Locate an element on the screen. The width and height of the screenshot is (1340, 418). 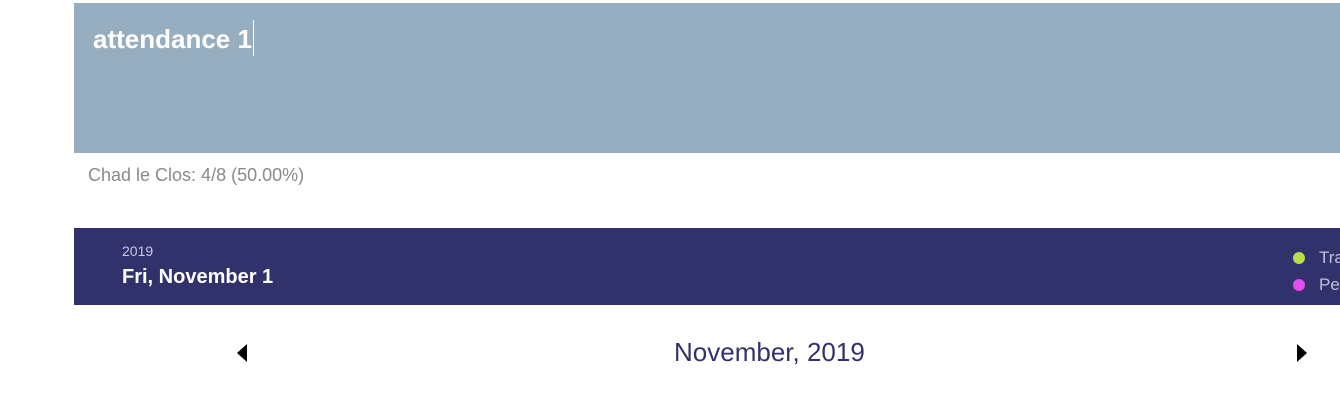
caret-left-icon is located at coordinates (242, 353).